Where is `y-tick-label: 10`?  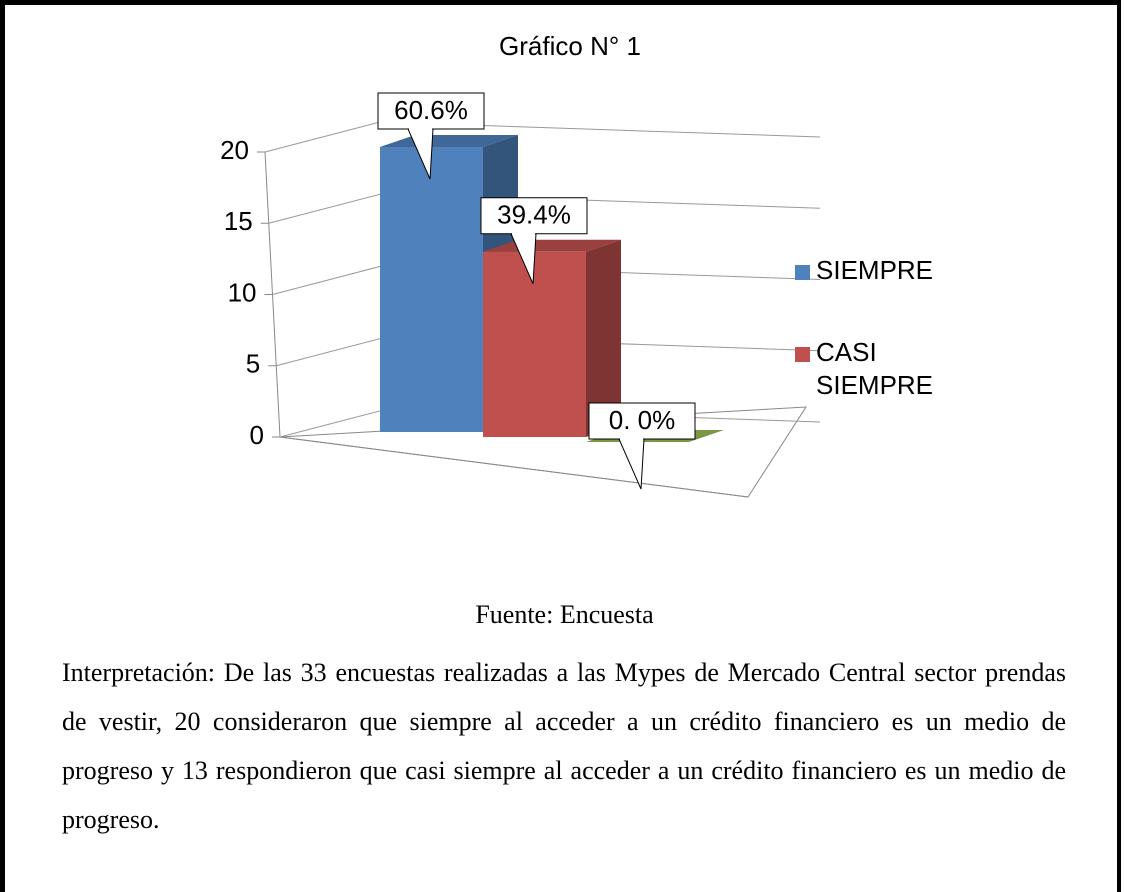
y-tick-label: 10 is located at coordinates (242, 292).